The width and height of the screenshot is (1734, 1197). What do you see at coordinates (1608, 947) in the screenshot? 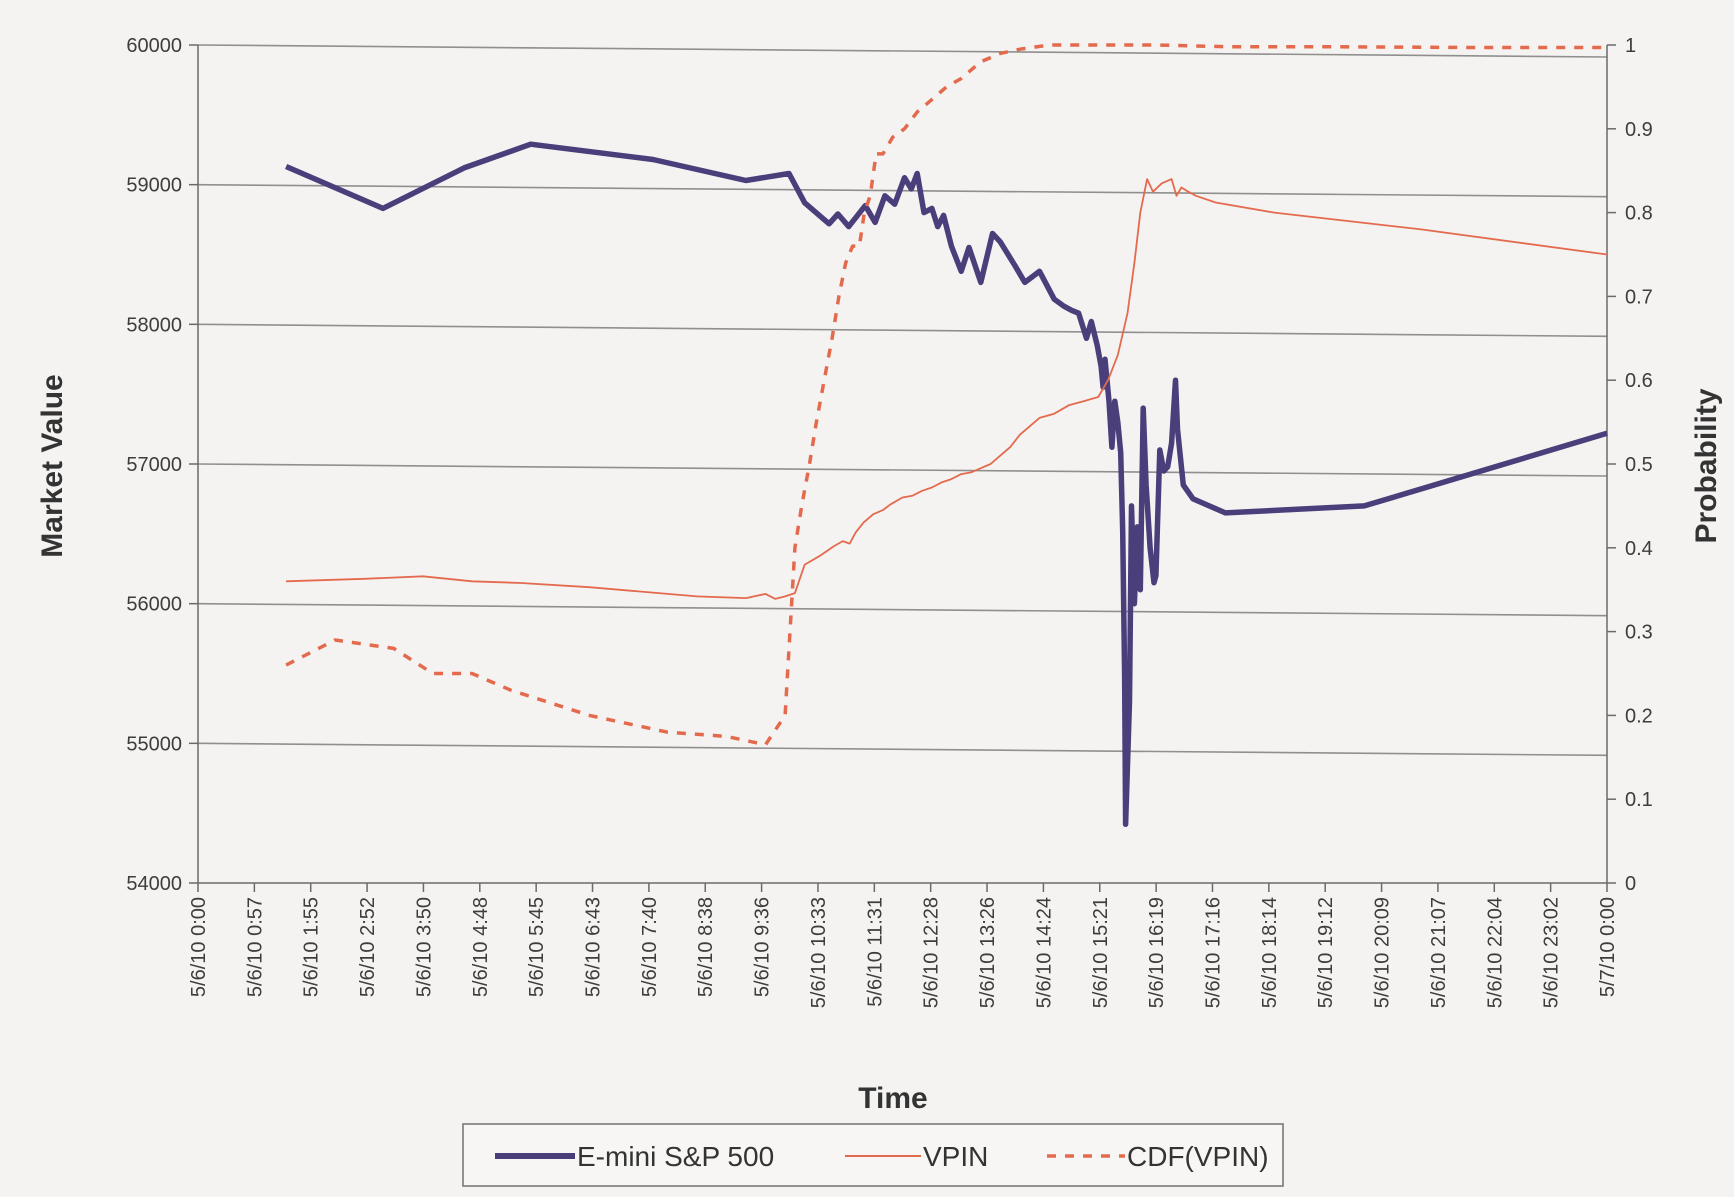
I see `x-tick-label: 5/7/10 0:00` at bounding box center [1608, 947].